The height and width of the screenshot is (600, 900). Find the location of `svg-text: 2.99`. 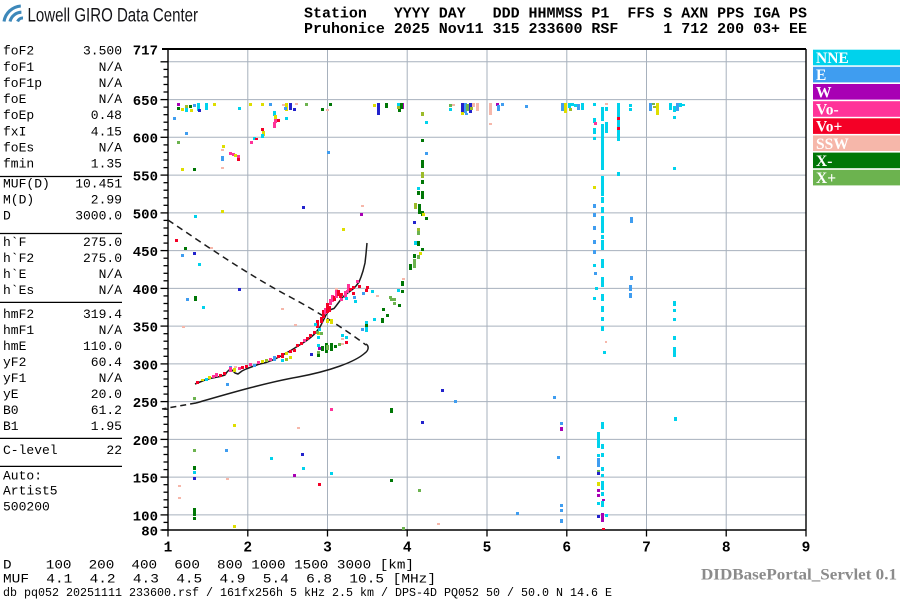

svg-text: 2.99 is located at coordinates (106, 199).